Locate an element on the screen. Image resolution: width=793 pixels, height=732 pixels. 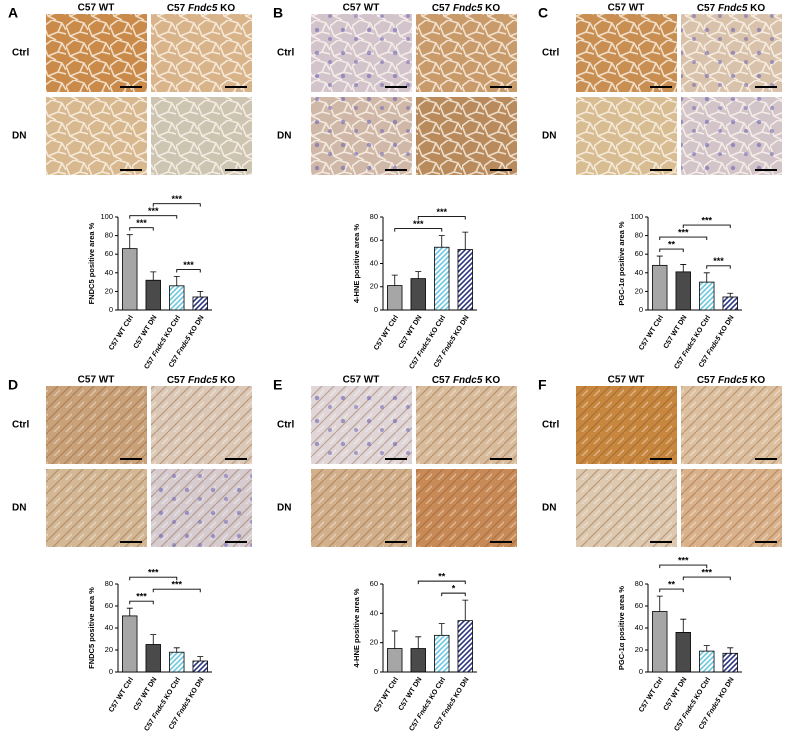
y-tick-label: 100 is located at coordinates (106, 216).